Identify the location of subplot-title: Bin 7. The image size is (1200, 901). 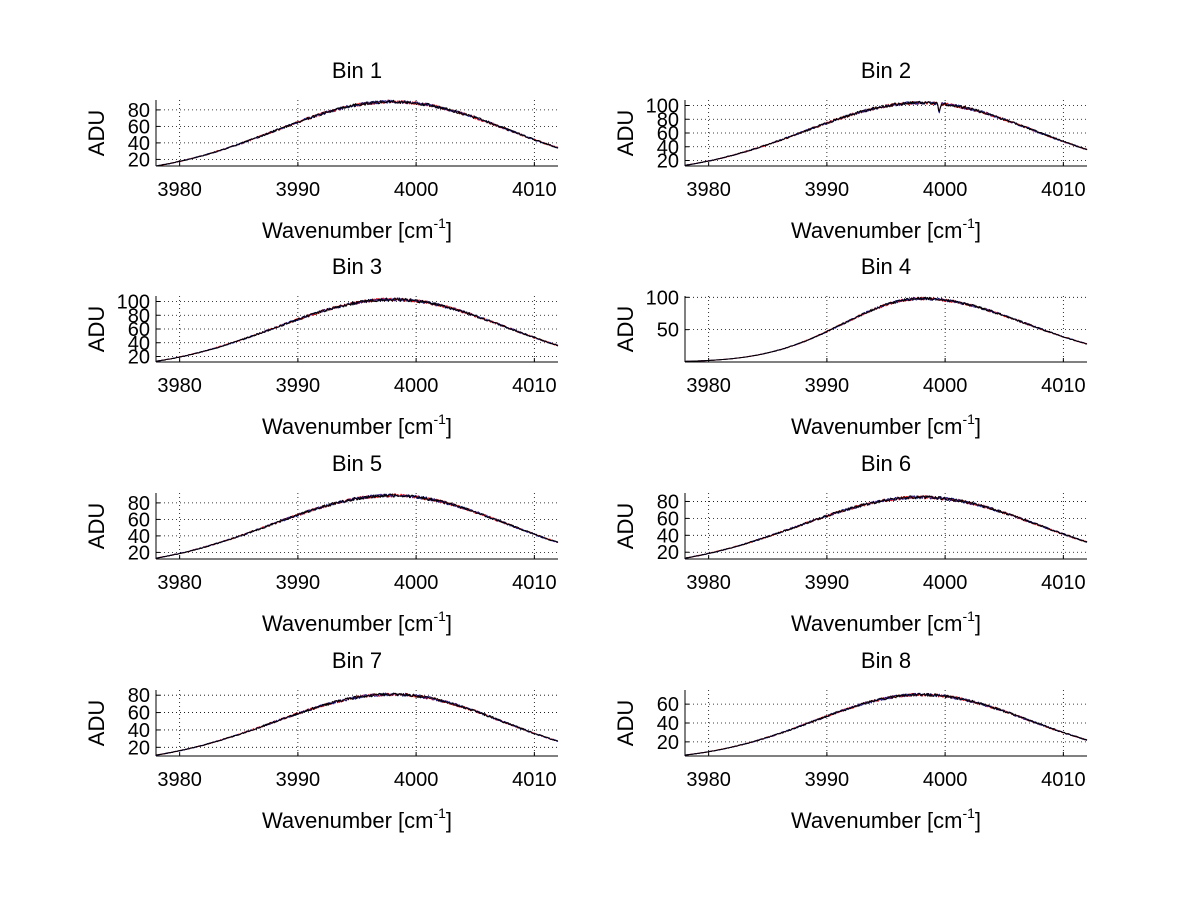
(357, 660).